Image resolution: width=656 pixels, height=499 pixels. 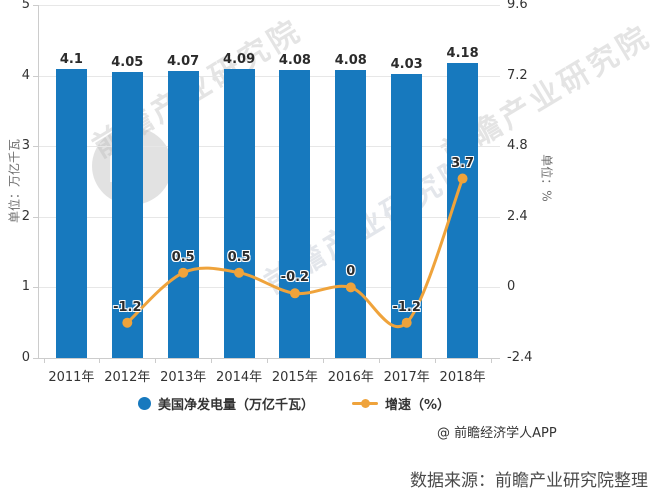 I want to click on x-axis-label: 2017年, so click(x=406, y=377).